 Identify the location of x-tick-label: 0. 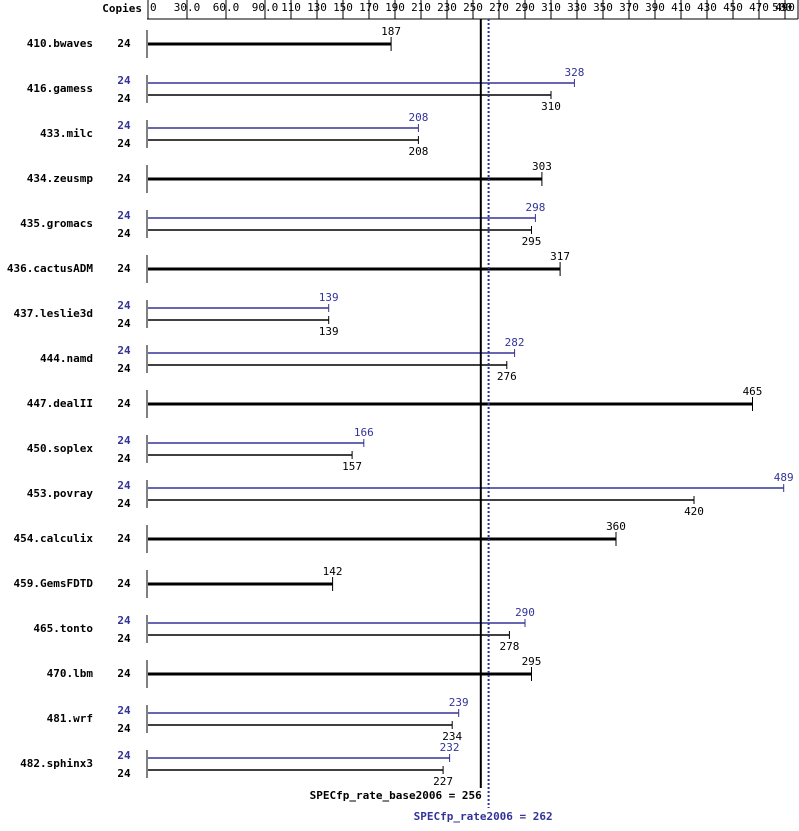
(153, 7).